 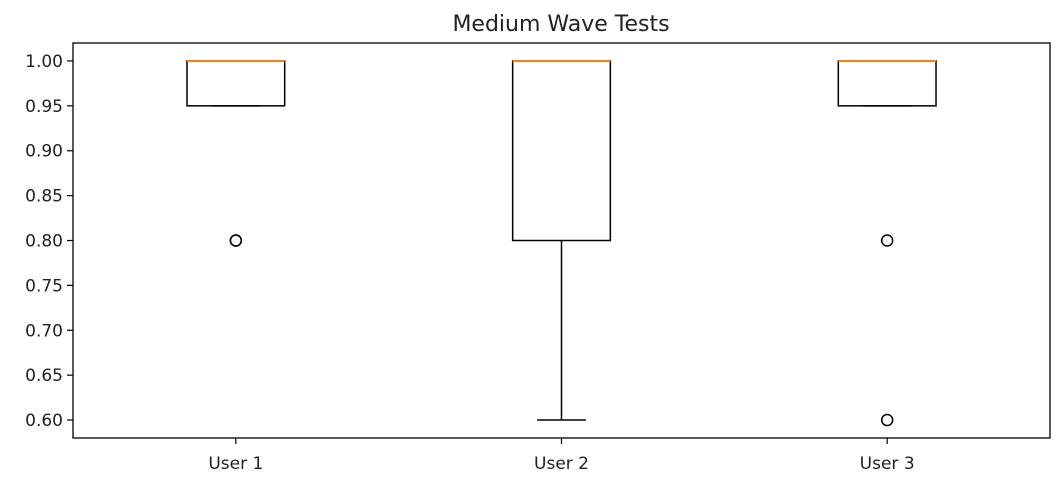 What do you see at coordinates (235, 464) in the screenshot?
I see `x-tick-label: User 1` at bounding box center [235, 464].